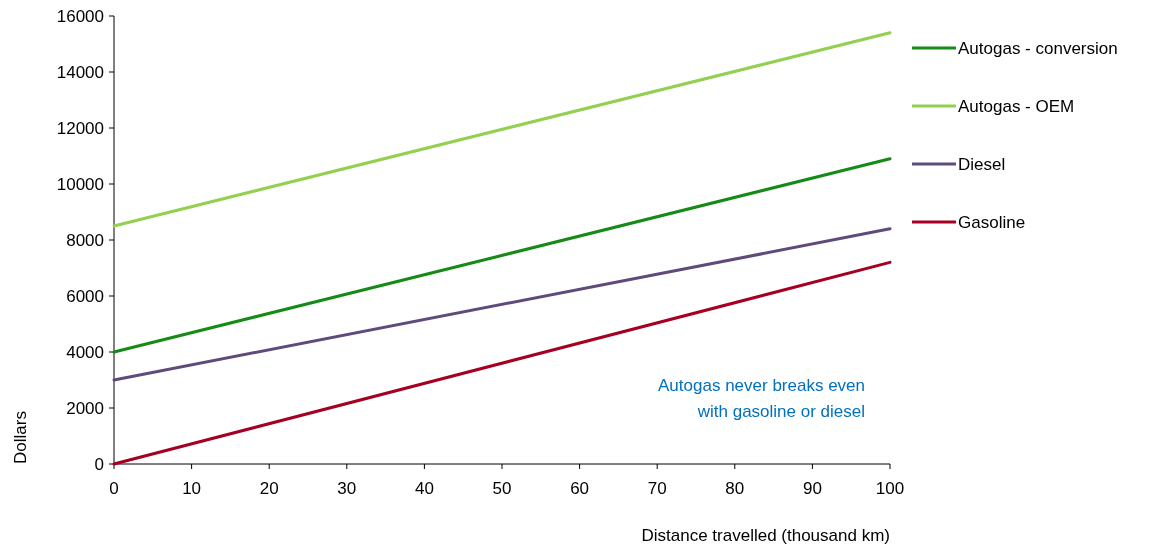  Describe the element at coordinates (992, 222) in the screenshot. I see `legend-label: Gasoline` at that location.